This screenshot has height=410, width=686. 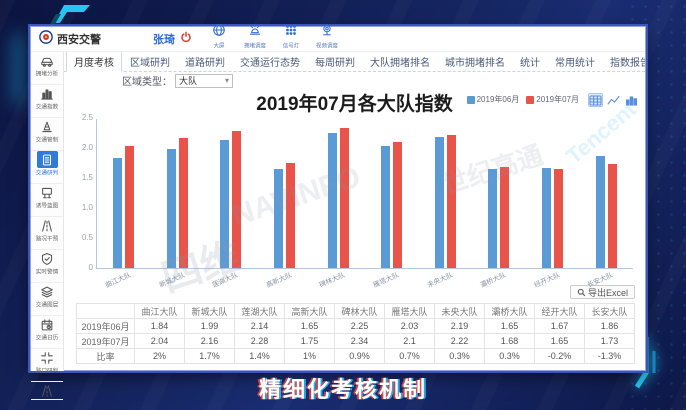 I want to click on layers-icon, so click(x=47, y=291).